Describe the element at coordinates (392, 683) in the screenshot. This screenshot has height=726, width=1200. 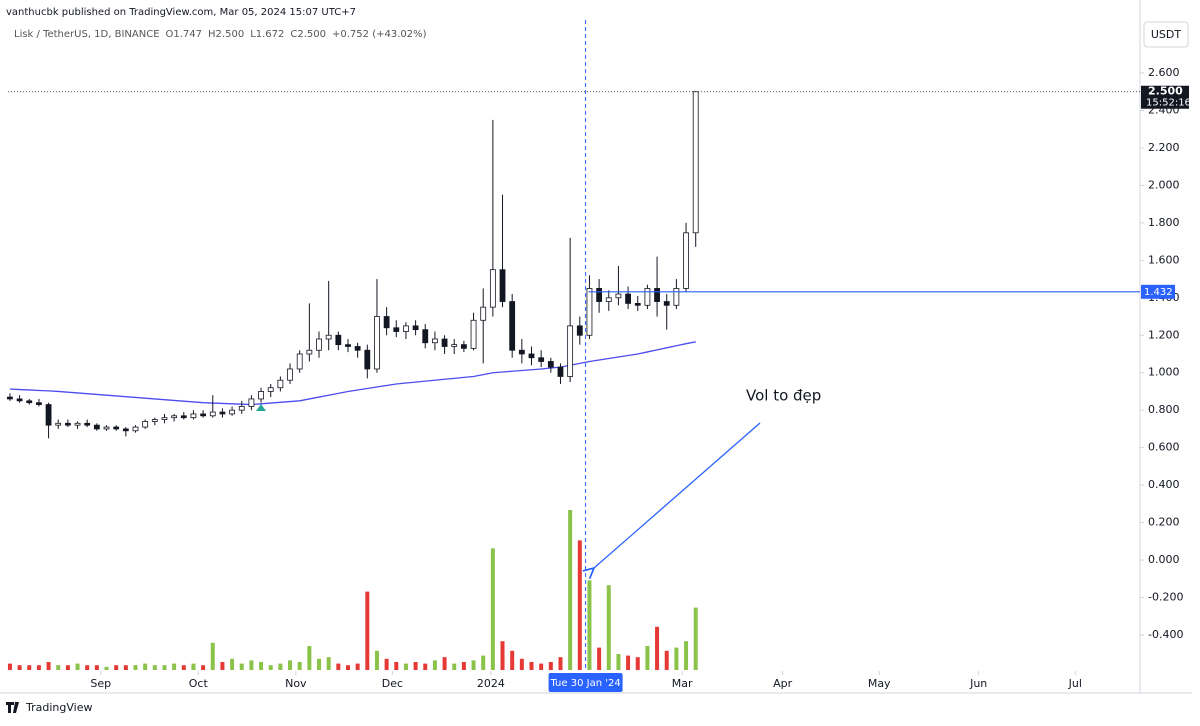
I see `x-tick-label: Dec` at that location.